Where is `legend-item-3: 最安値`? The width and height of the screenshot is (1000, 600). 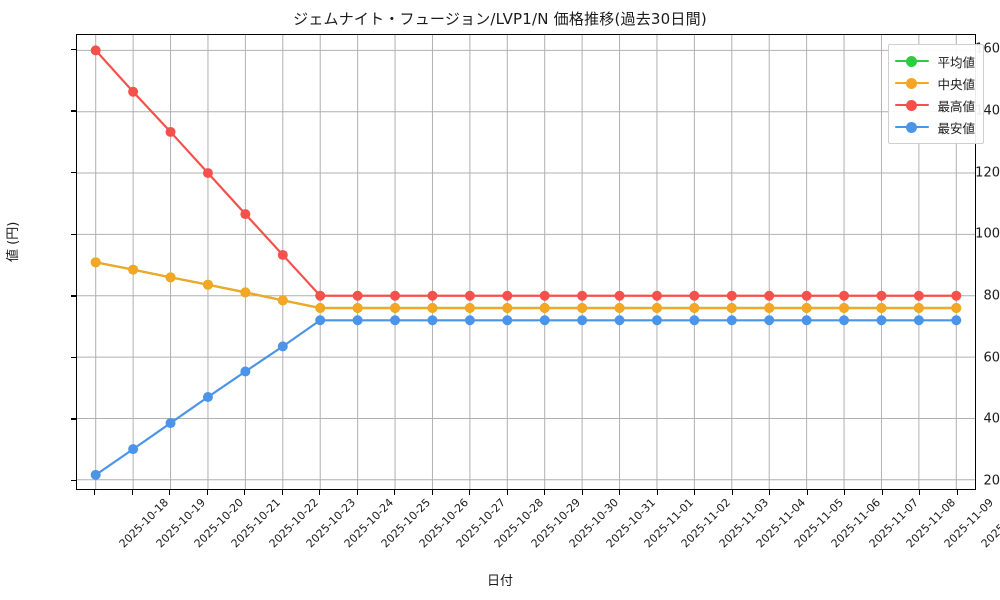 legend-item-3: 最安値 is located at coordinates (935, 127).